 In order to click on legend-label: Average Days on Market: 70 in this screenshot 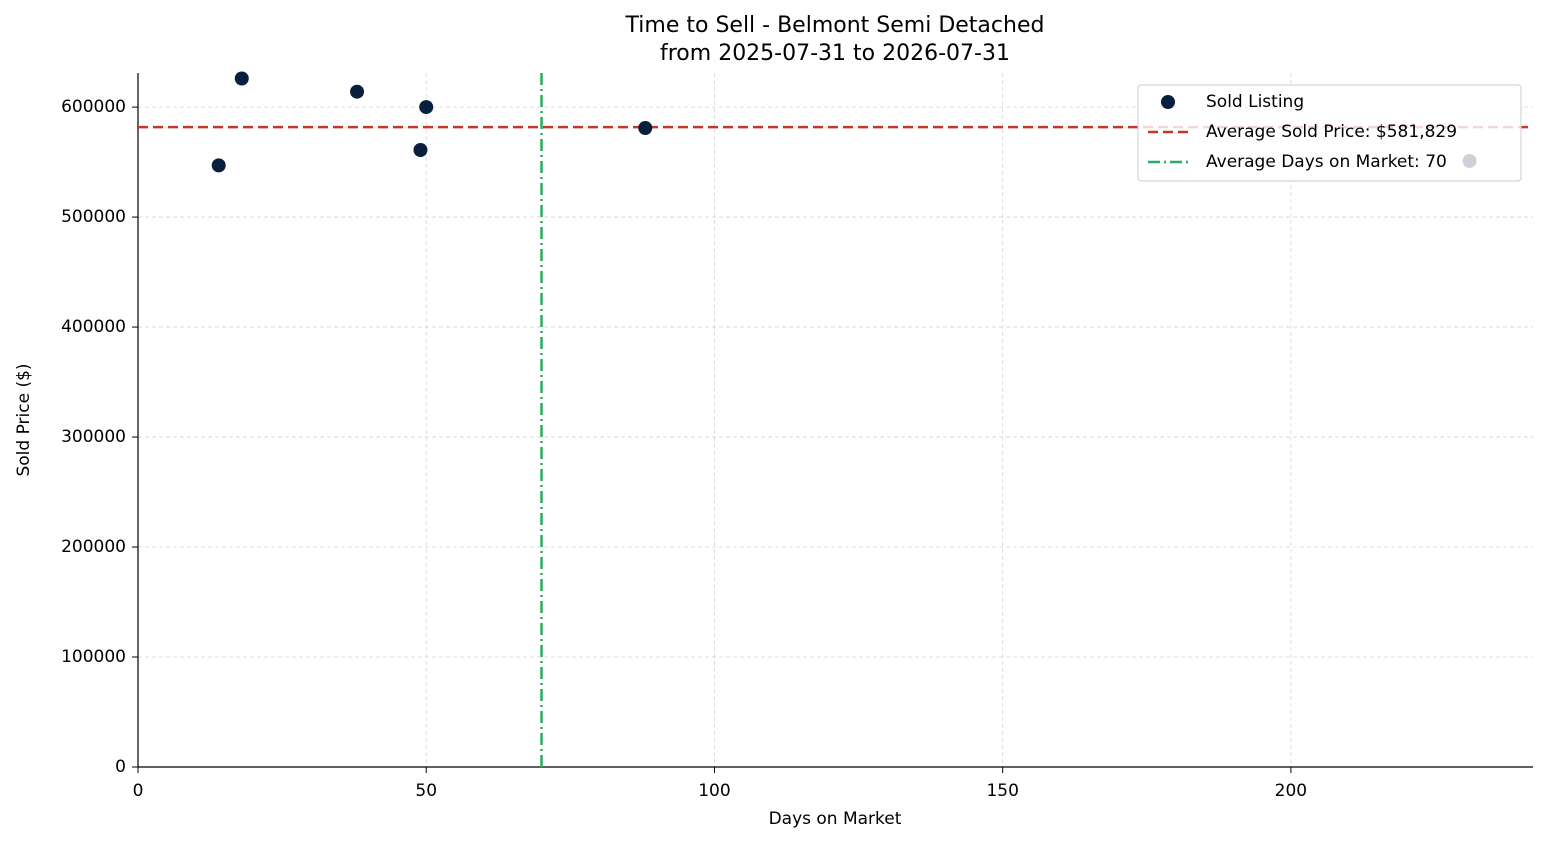, I will do `click(1326, 162)`.